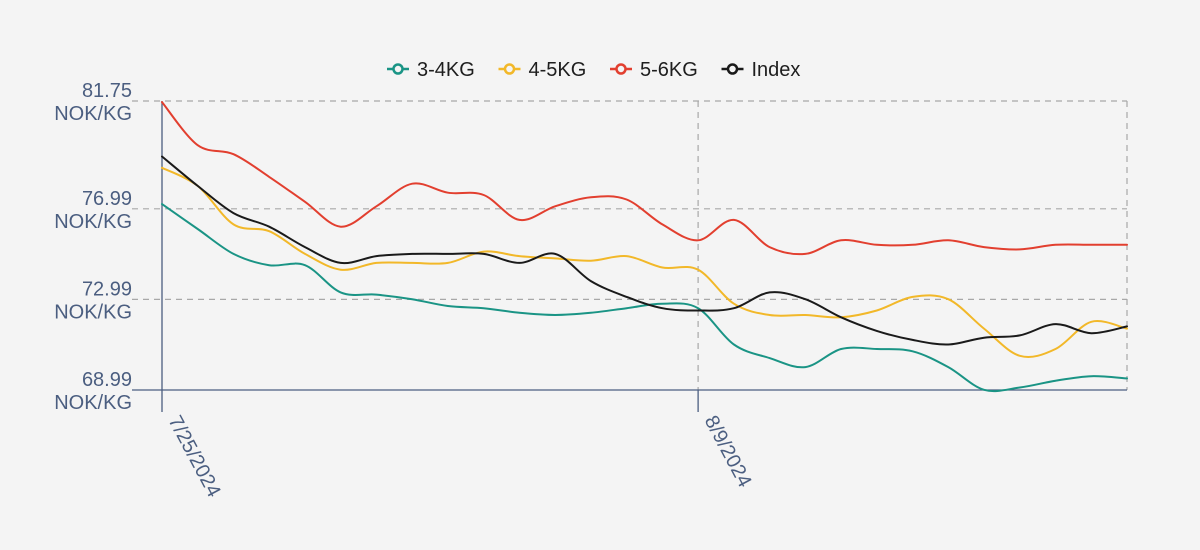  Describe the element at coordinates (446, 70) in the screenshot. I see `legend-label: 3-4KG` at that location.